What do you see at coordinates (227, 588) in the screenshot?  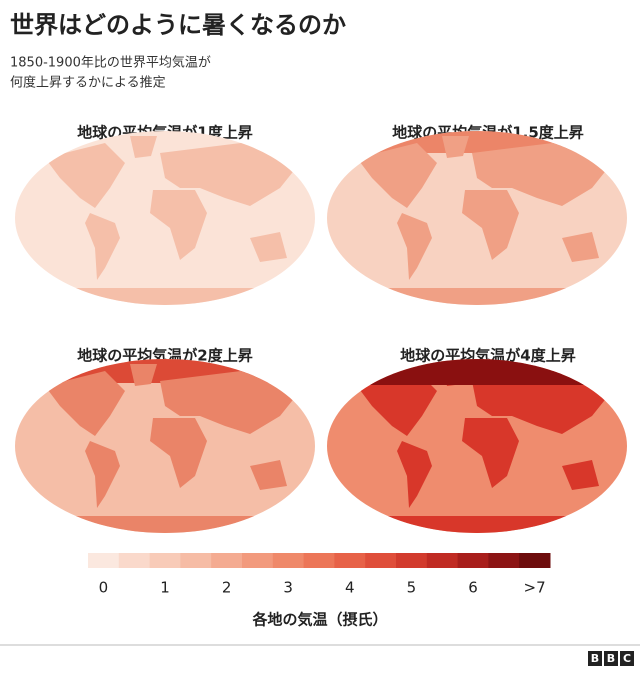 I see `legend-label: 2` at bounding box center [227, 588].